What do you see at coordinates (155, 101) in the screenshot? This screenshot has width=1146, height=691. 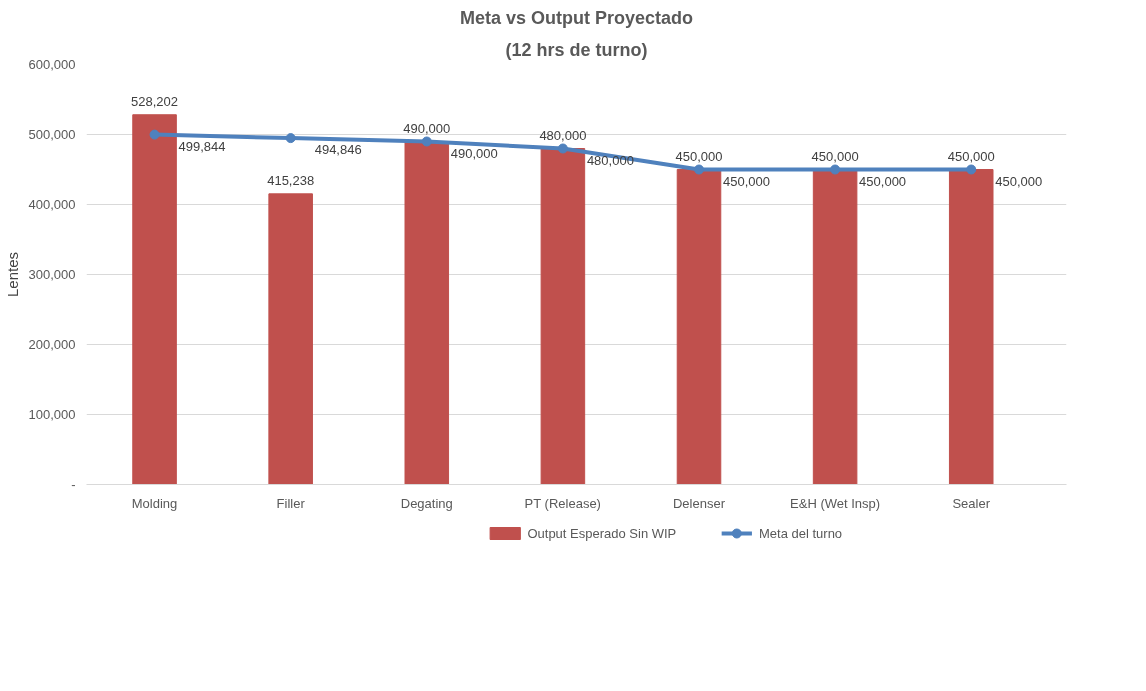 I see `data-label: 528,202` at bounding box center [155, 101].